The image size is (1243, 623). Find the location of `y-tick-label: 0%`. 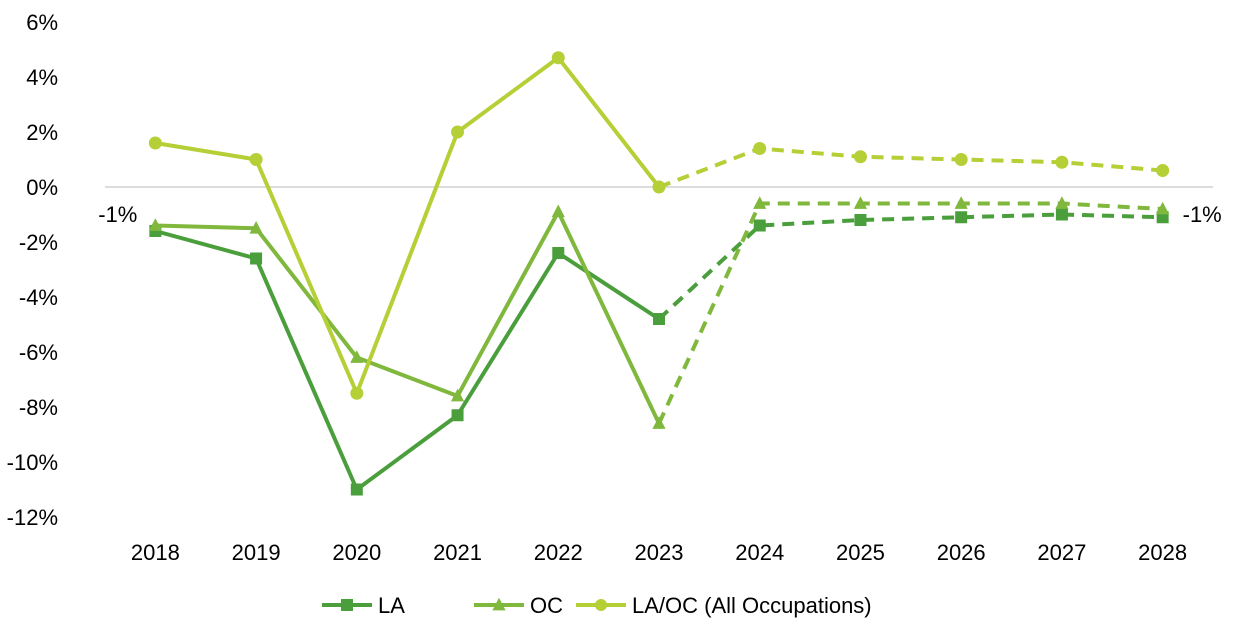

y-tick-label: 0% is located at coordinates (42, 187).